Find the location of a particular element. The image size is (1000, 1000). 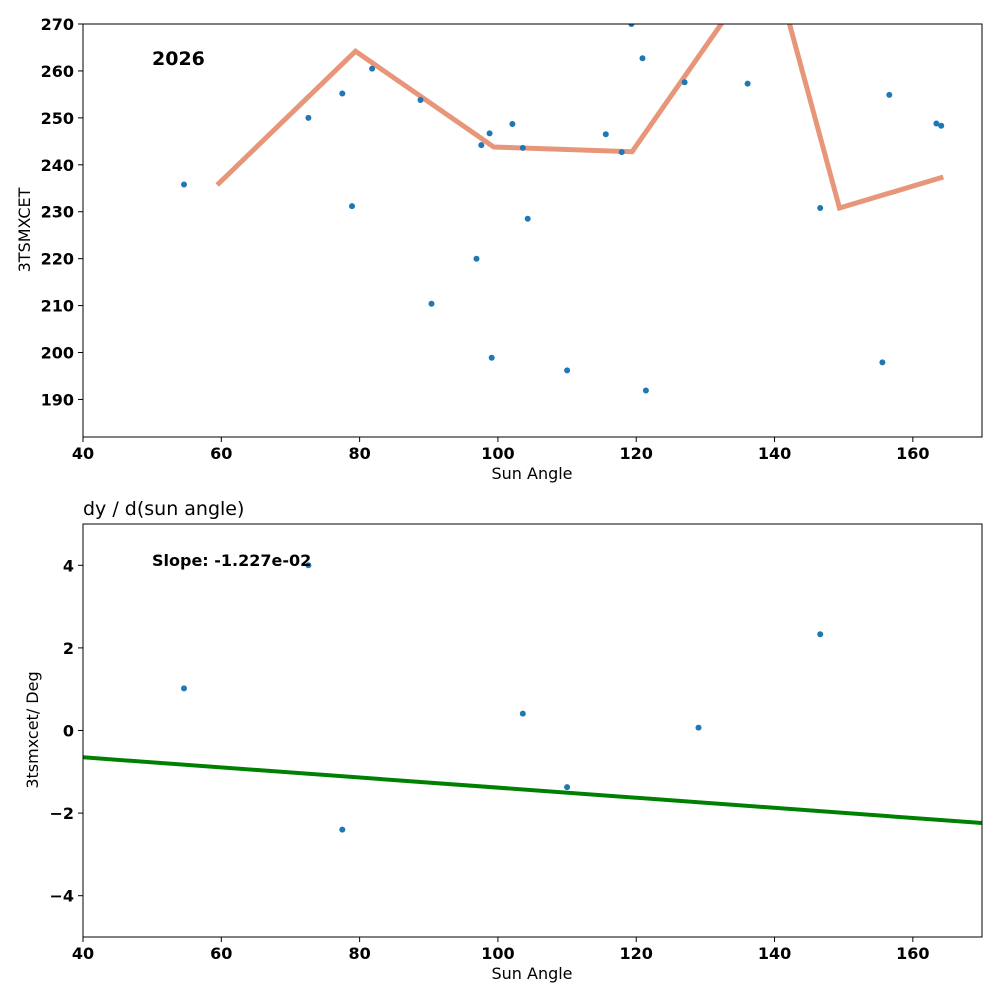

x-ticks-top: 40 60 80 100 120 140 160 is located at coordinates (501, 450).